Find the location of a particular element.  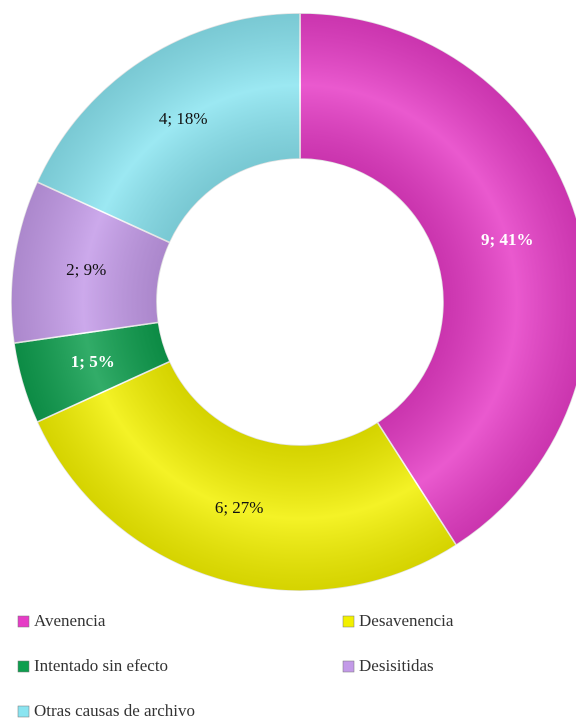

legend-label: Intentado sin efecto is located at coordinates (101, 665).